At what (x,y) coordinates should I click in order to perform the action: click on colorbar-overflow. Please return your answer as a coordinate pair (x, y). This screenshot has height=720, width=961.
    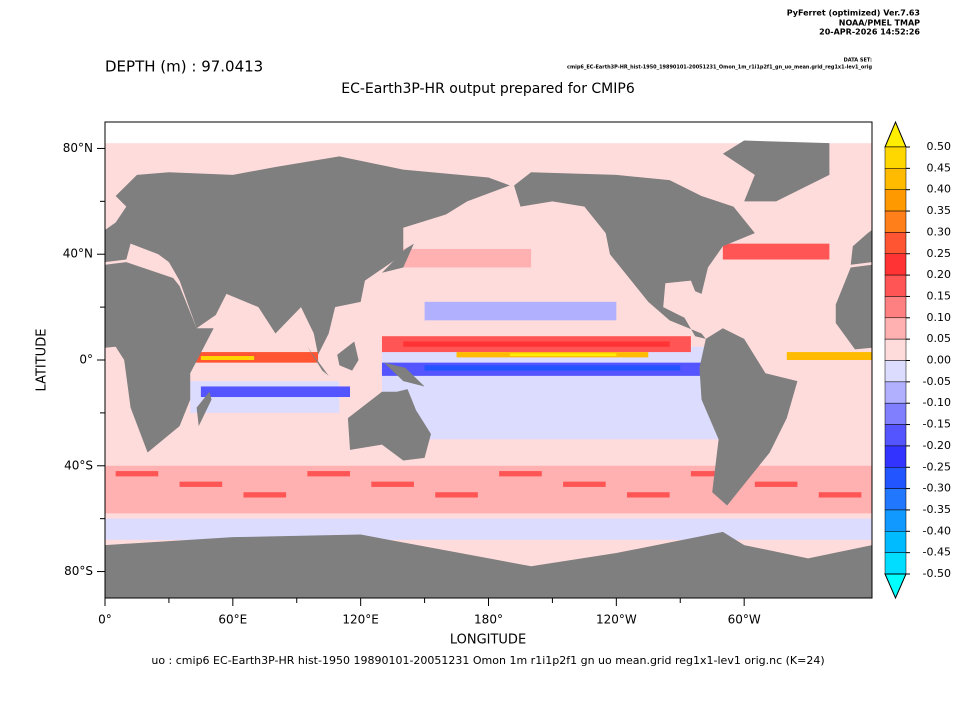
    Looking at the image, I should click on (895, 134).